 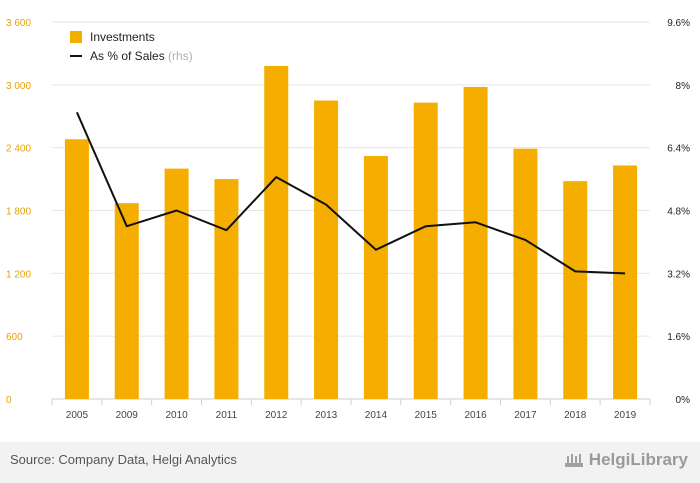 What do you see at coordinates (176, 415) in the screenshot?
I see `x-axis-tick-label: 2010` at bounding box center [176, 415].